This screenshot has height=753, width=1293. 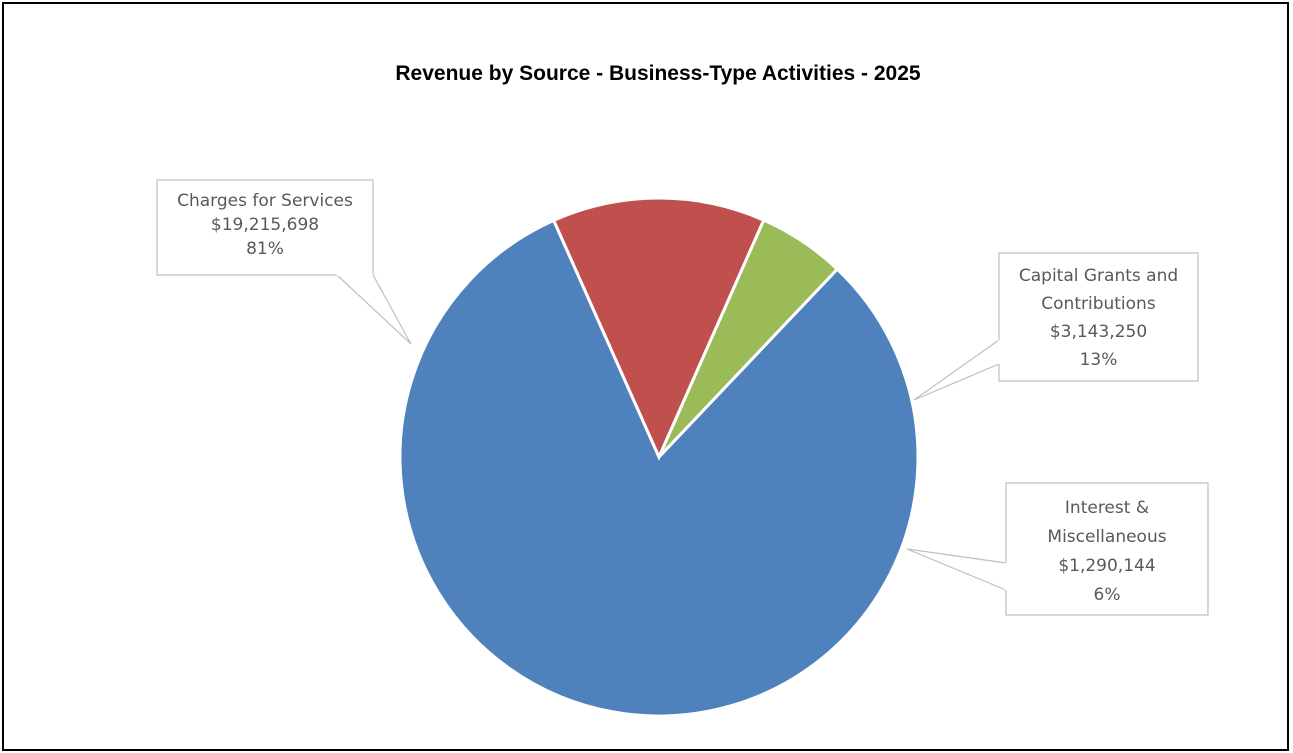 I want to click on data-label-callout: Charges for Services $19,215,698 81%, so click(x=265, y=227).